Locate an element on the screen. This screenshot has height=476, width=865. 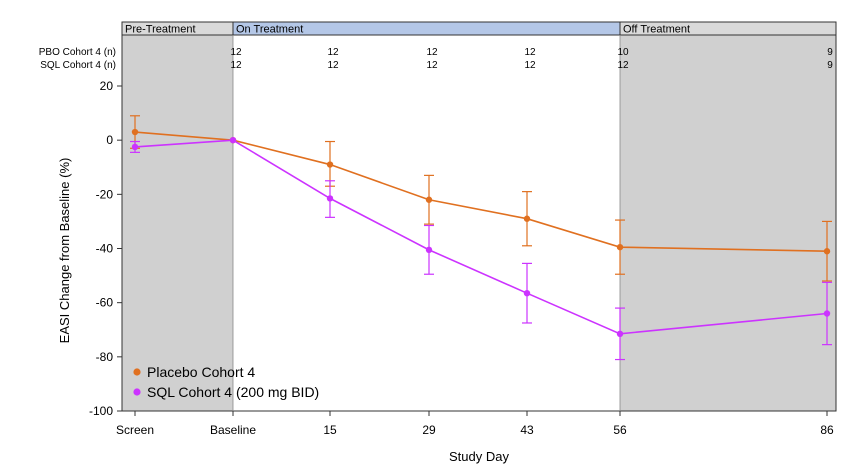
x-tick-label: 43 is located at coordinates (527, 430).